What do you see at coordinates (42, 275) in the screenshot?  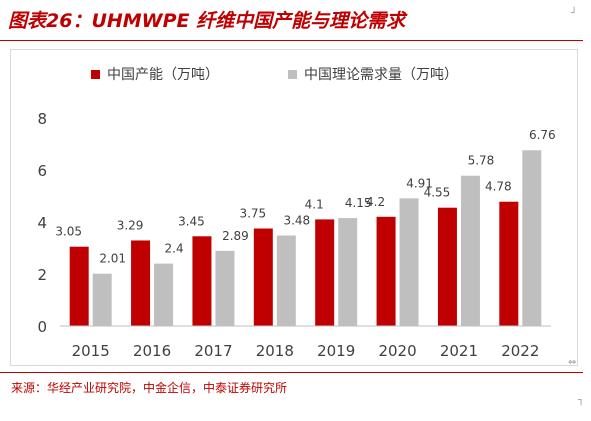 I see `y-tick-label: 2` at bounding box center [42, 275].